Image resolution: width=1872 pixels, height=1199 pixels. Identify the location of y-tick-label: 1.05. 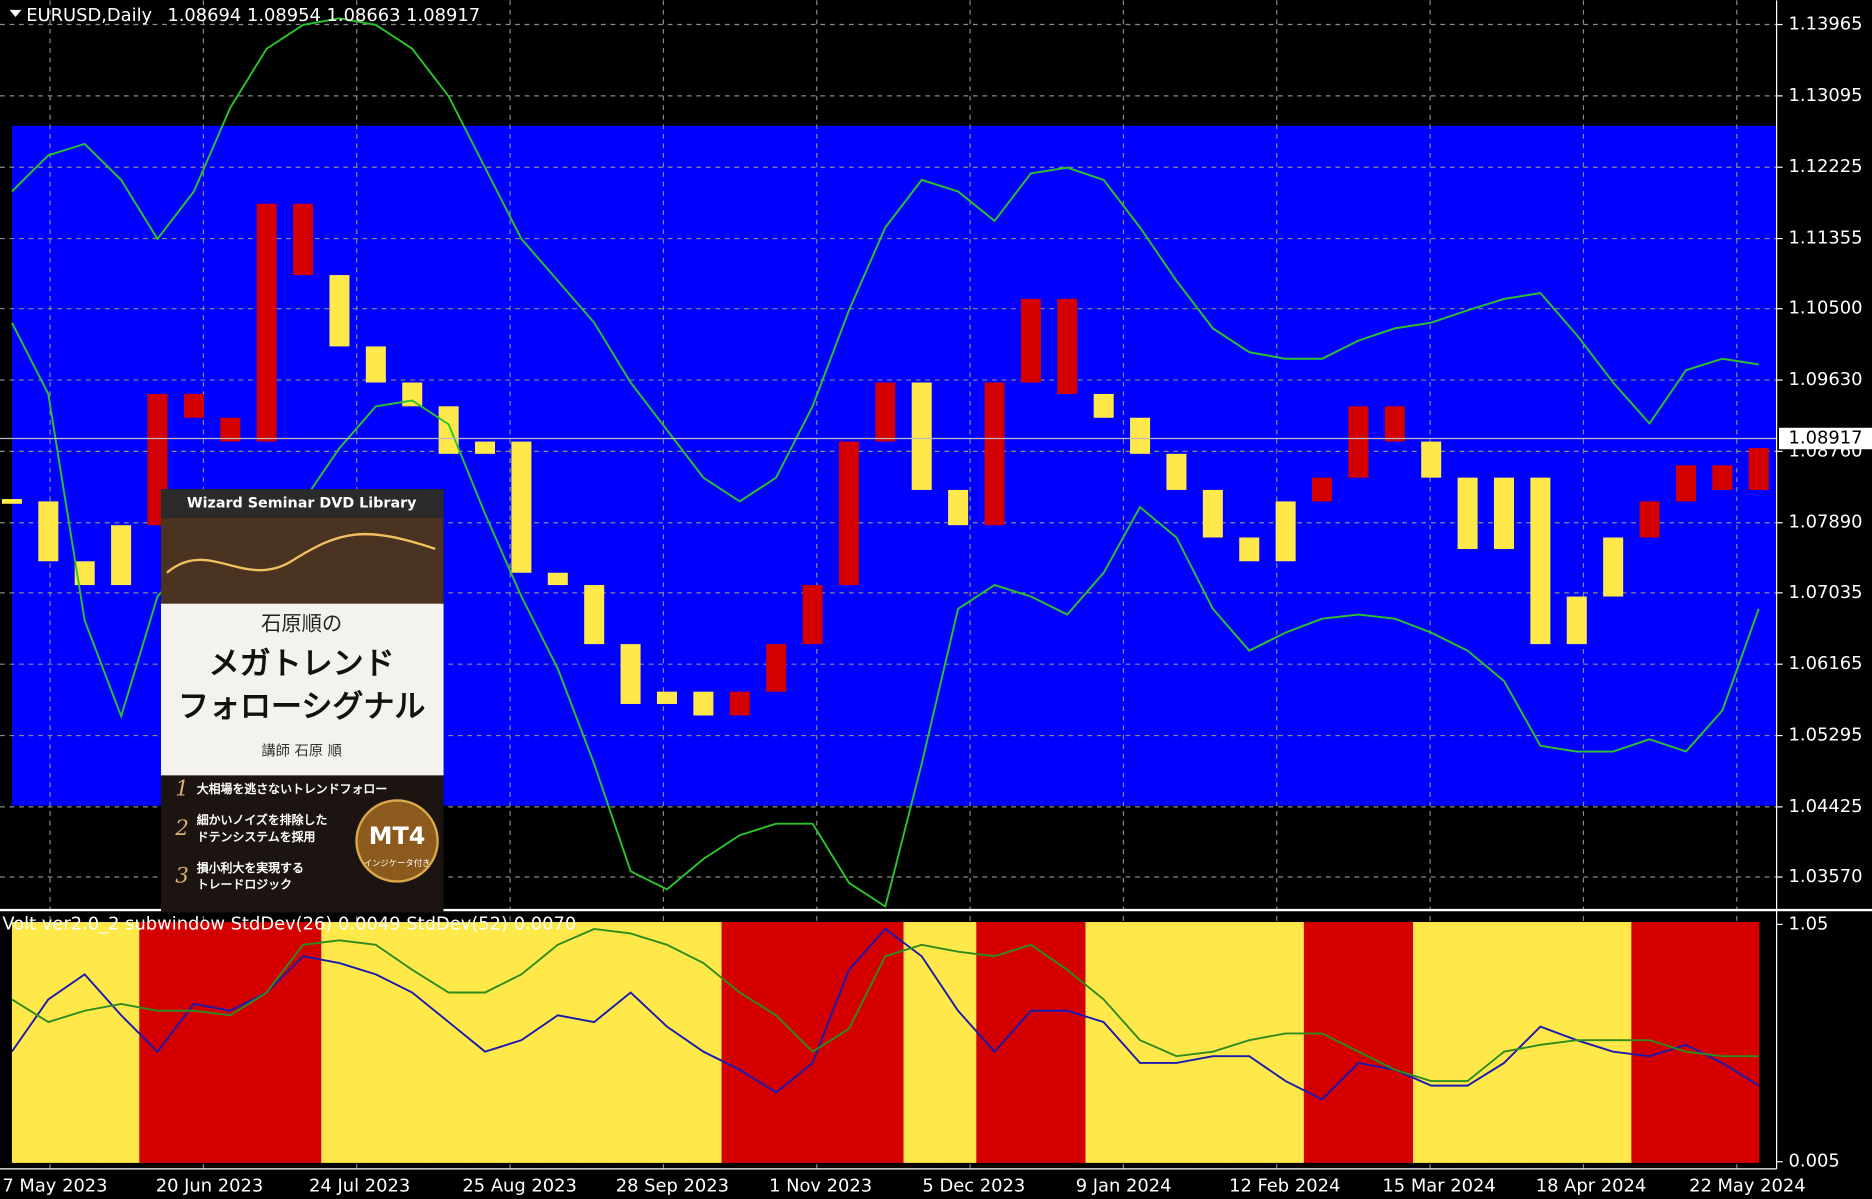
(1809, 923).